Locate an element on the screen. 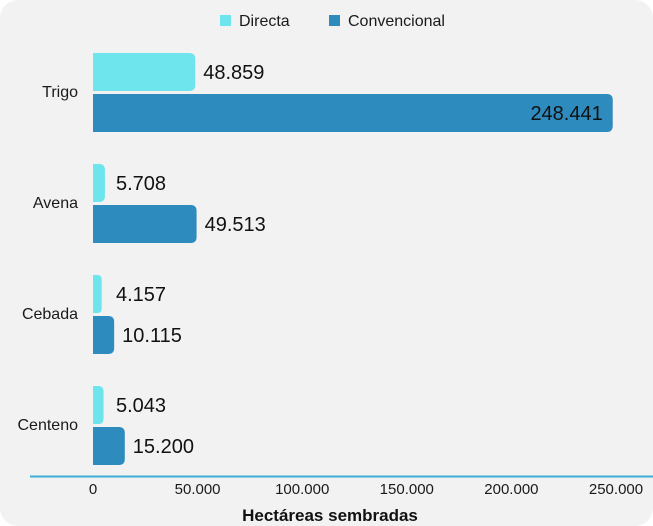 The height and width of the screenshot is (526, 653). bar-avena-directa is located at coordinates (99, 183).